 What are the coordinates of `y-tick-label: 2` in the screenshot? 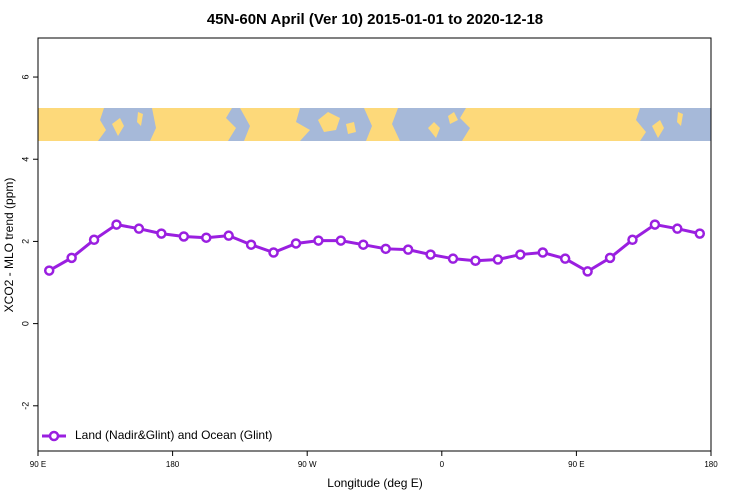 It's located at (25, 241).